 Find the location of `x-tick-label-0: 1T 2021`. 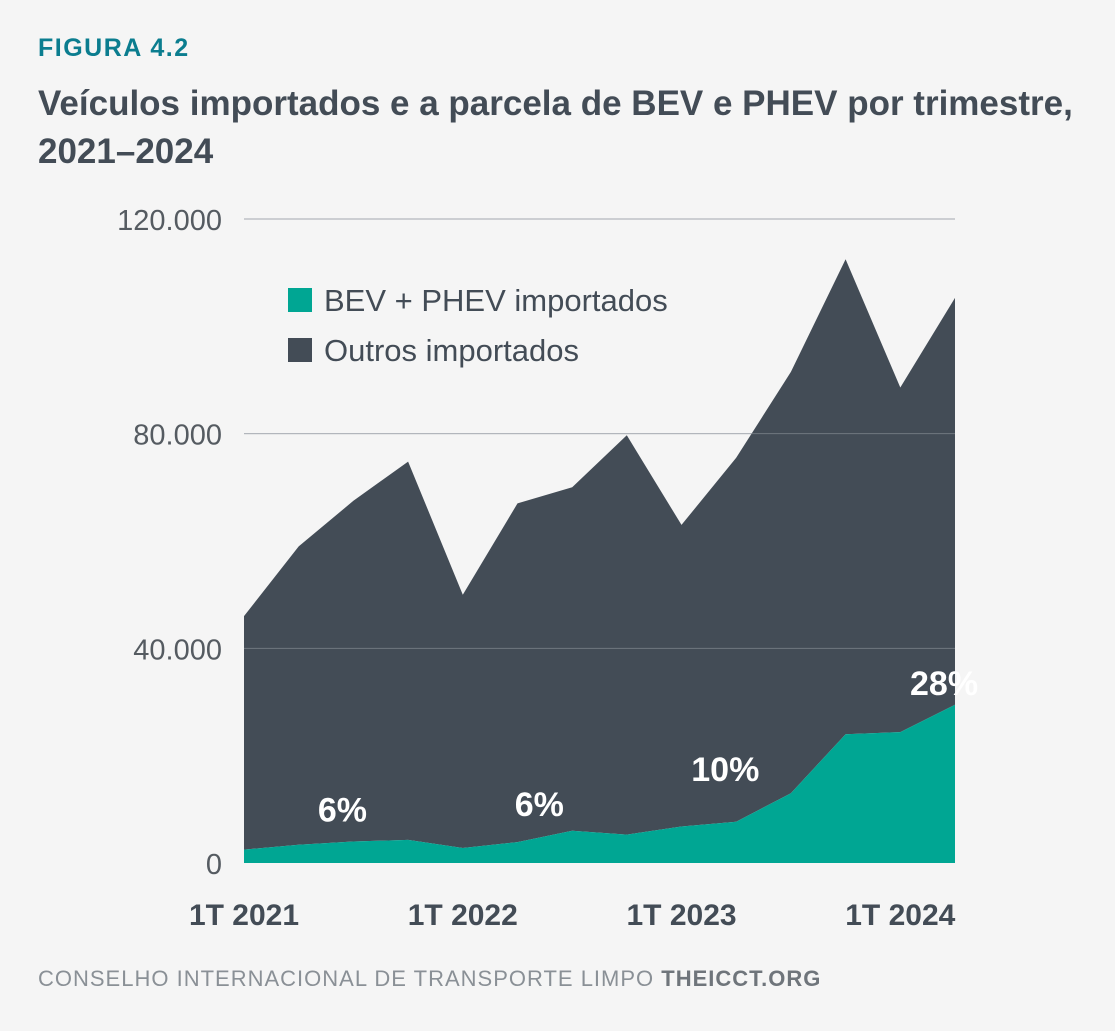

x-tick-label-0: 1T 2021 is located at coordinates (244, 915).